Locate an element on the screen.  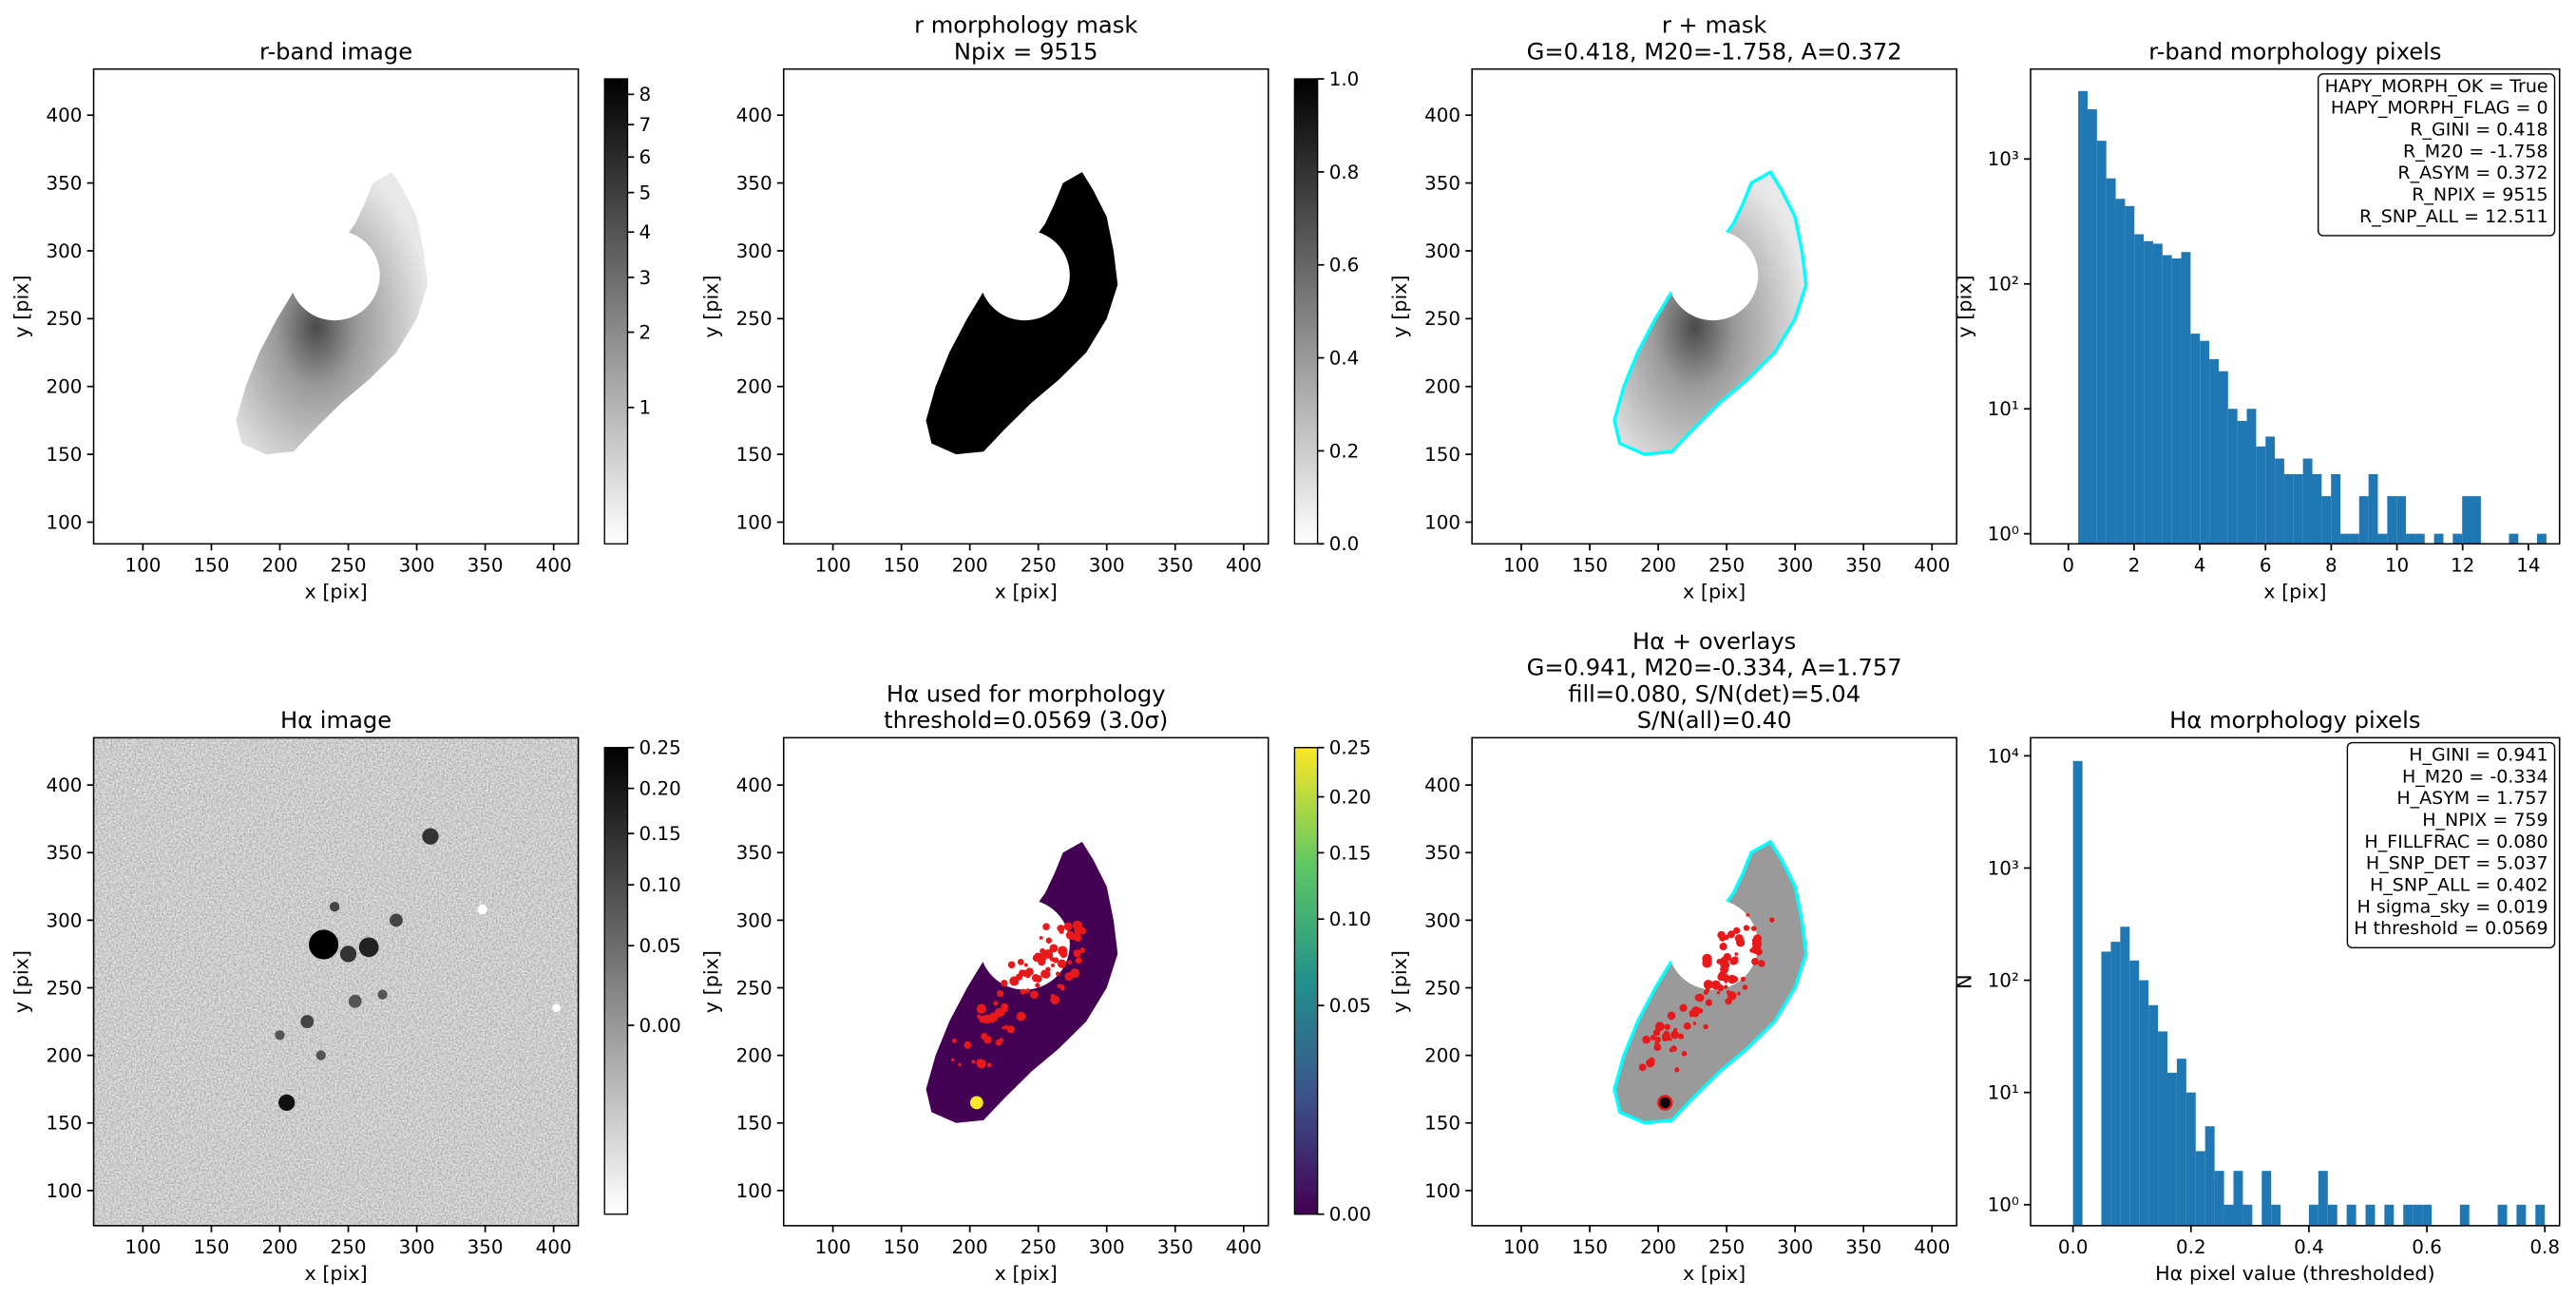
y-axis-label: y [pix] is located at coordinates (21, 306).